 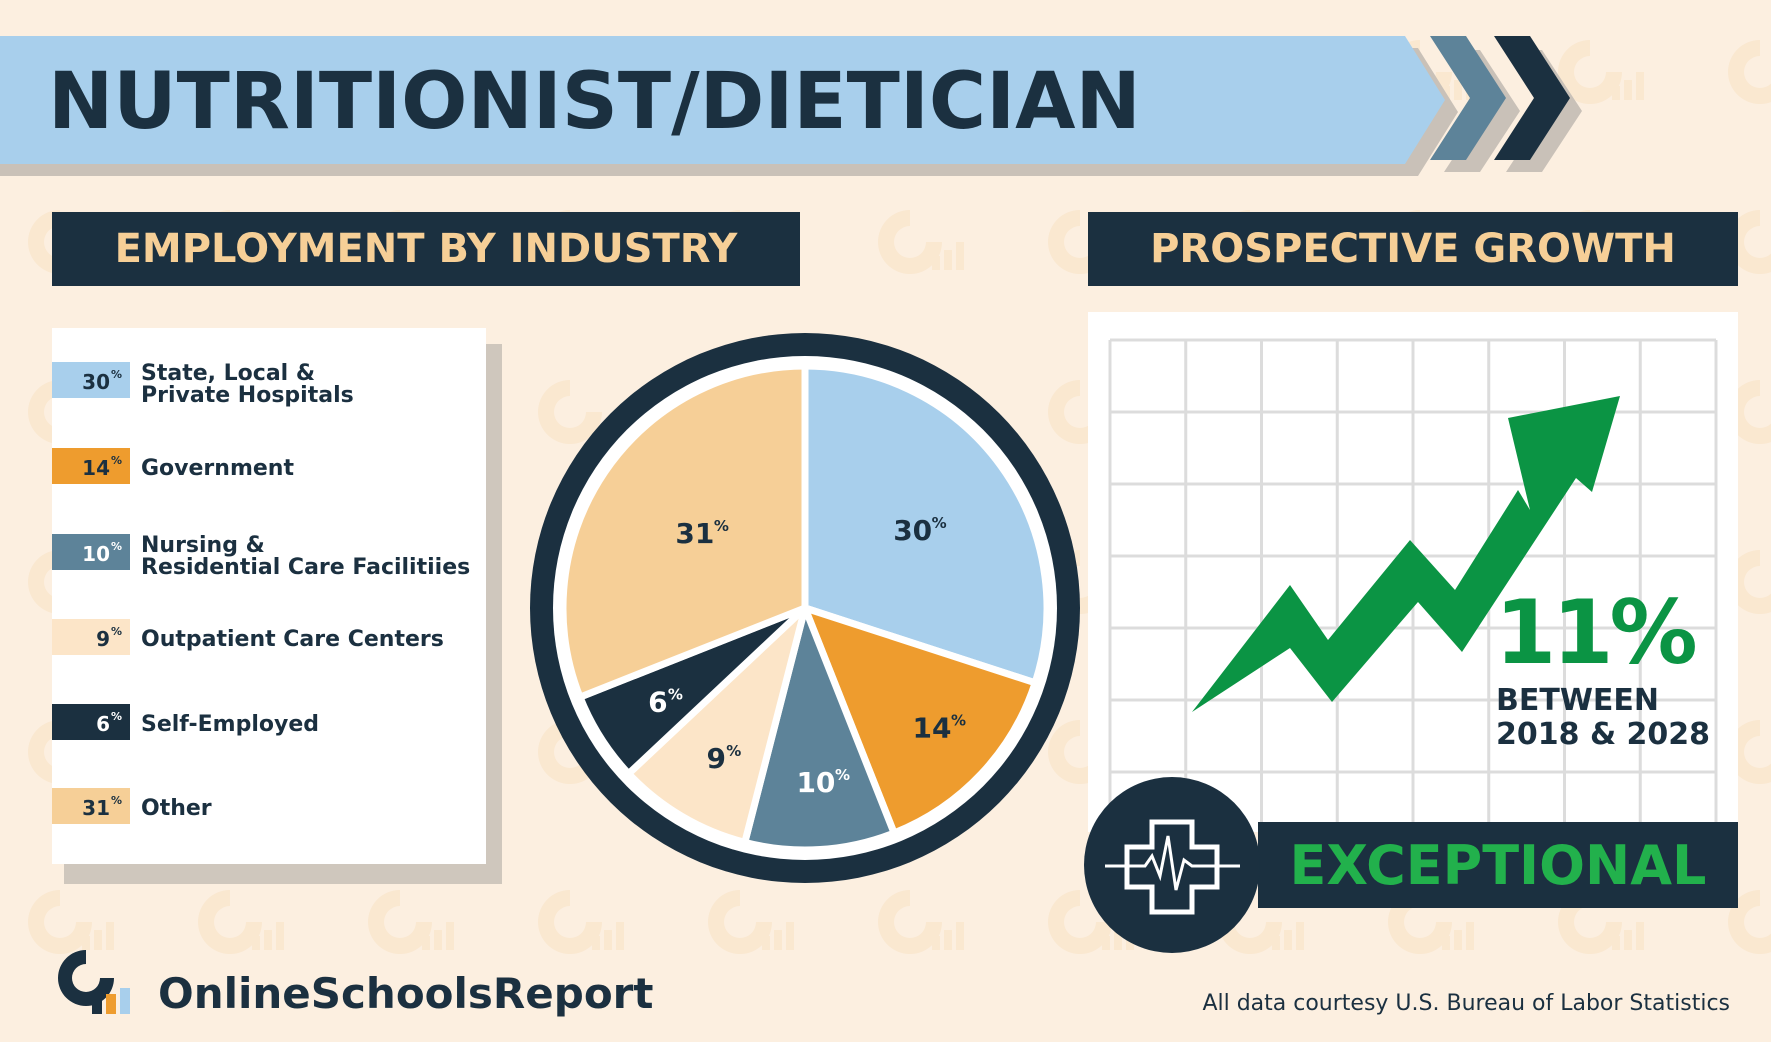 I want to click on employment-heading: EMPLOYMENT BY INDUSTRY, so click(x=427, y=249).